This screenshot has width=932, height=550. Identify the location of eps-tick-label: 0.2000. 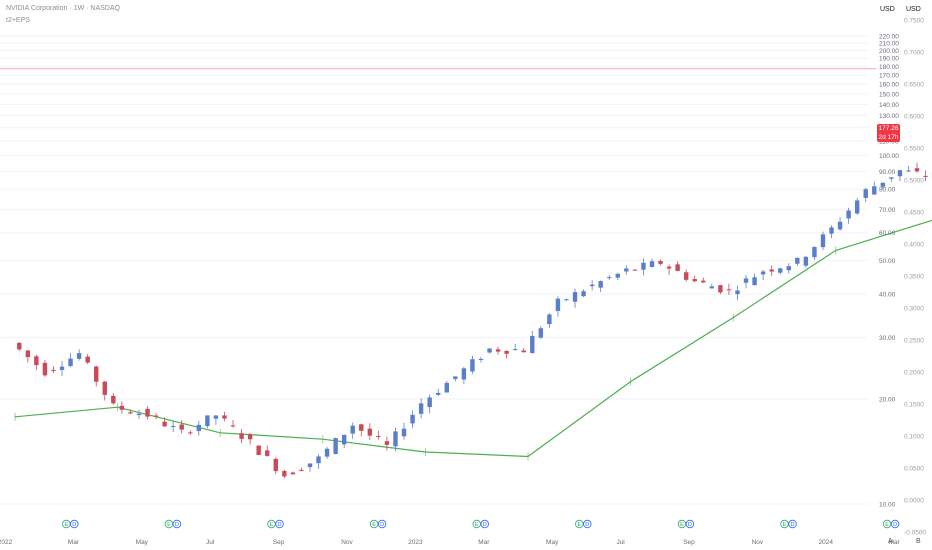
(914, 373).